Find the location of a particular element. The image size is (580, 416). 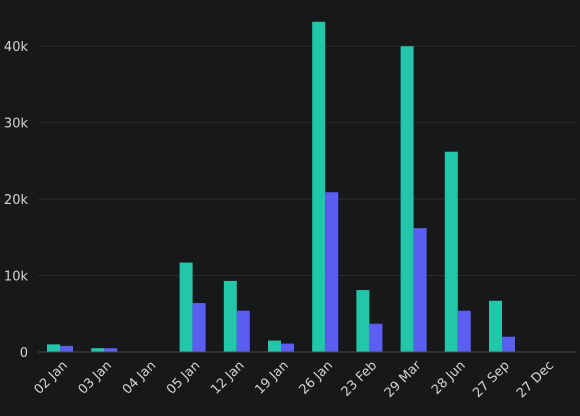

x-tick-label: 19 Jan is located at coordinates (271, 377).